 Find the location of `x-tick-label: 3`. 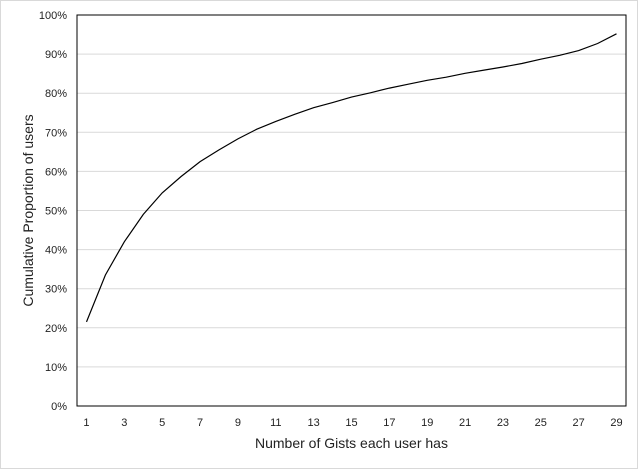

x-tick-label: 3 is located at coordinates (124, 423).